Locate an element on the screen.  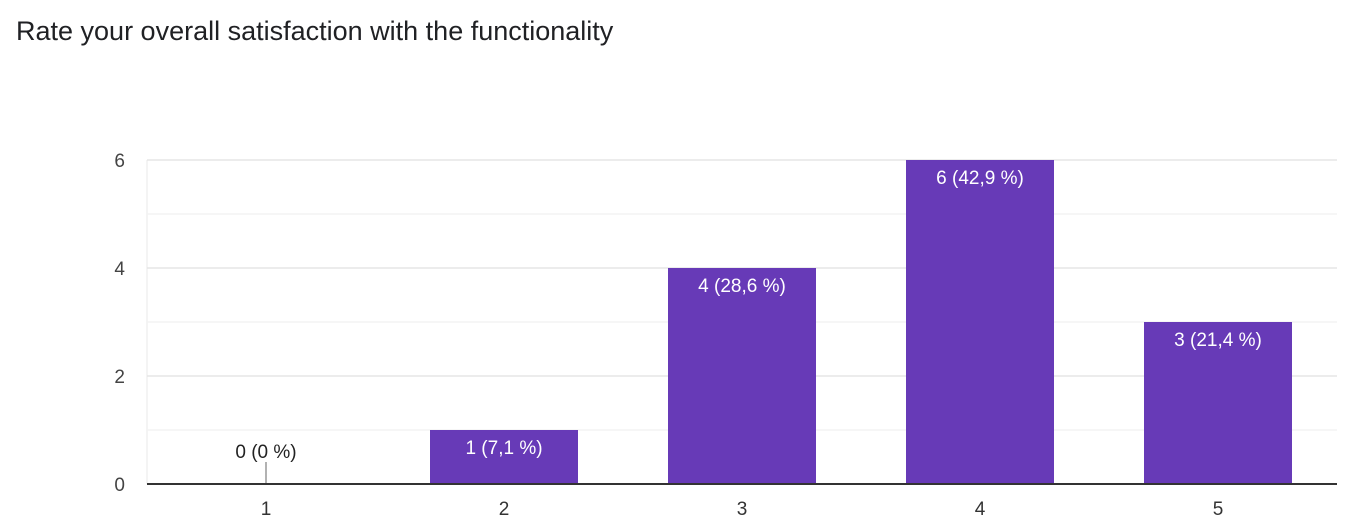
data-label: 0 (0 %) is located at coordinates (265, 452).